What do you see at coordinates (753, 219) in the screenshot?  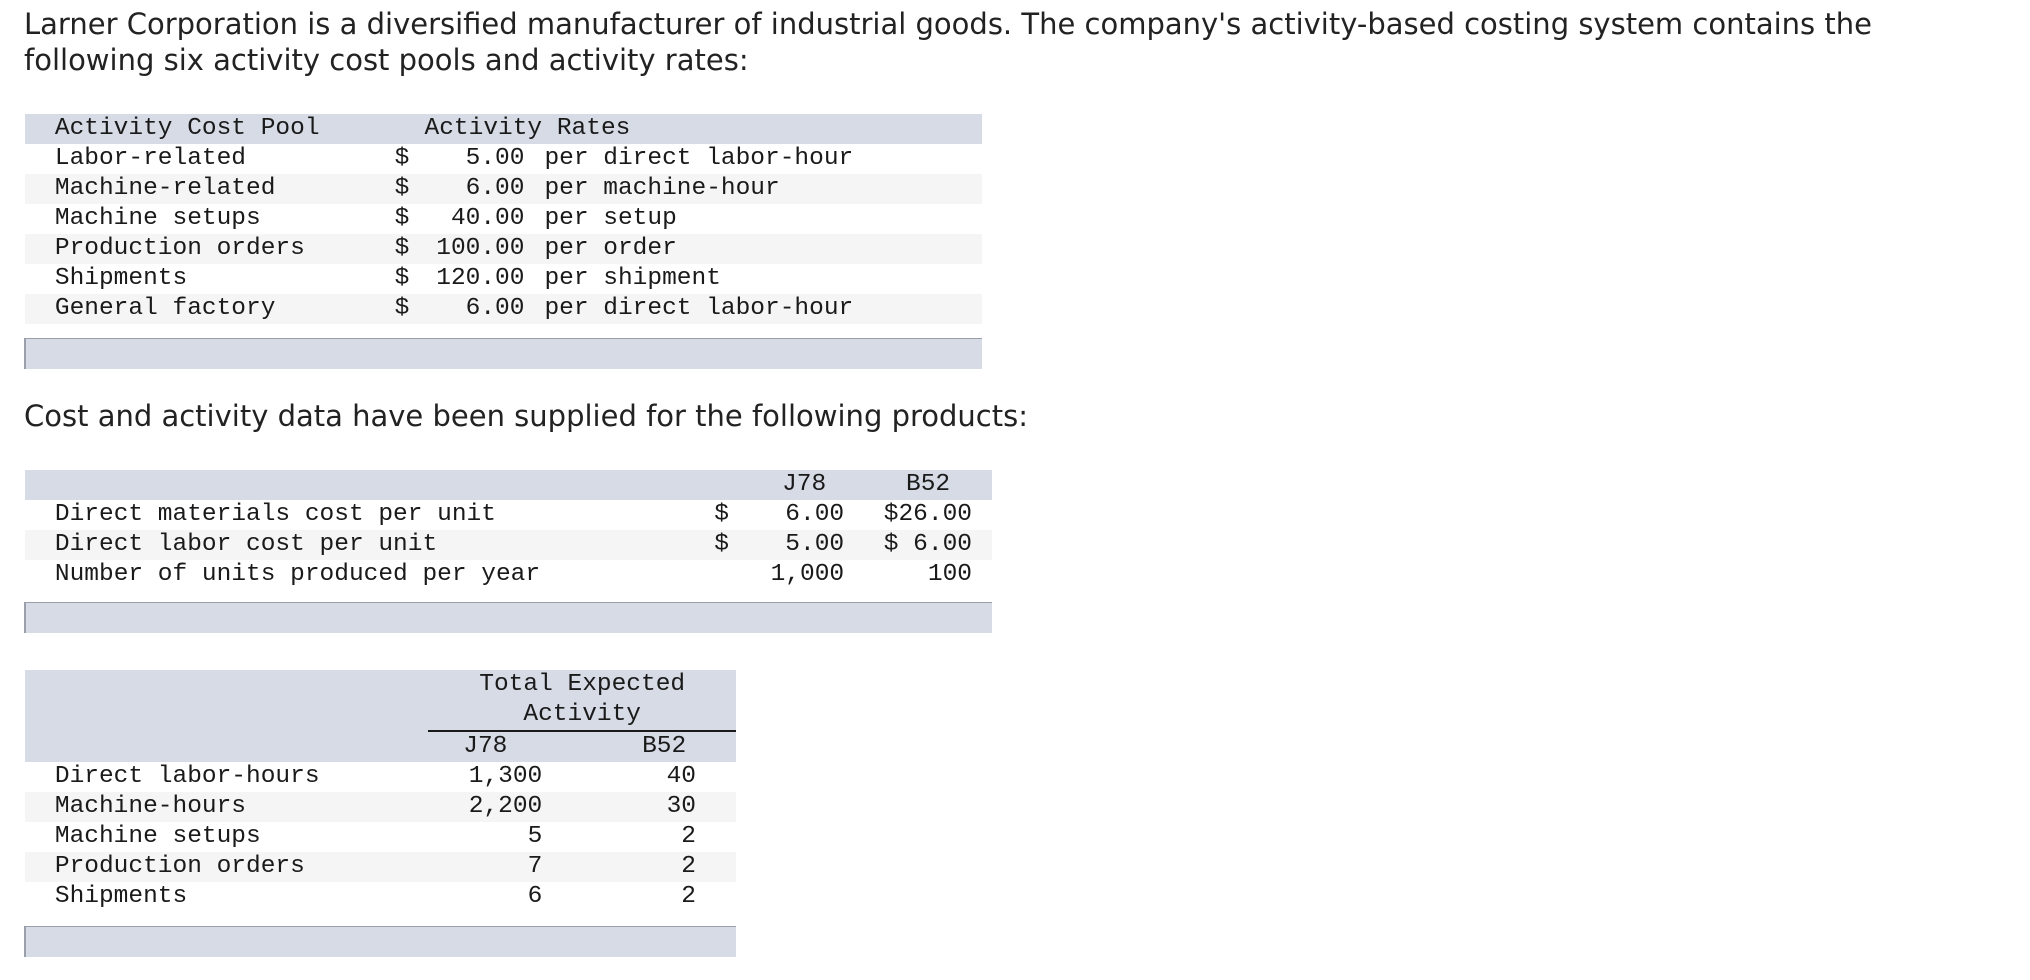 I see `rate-unit: per setup` at bounding box center [753, 219].